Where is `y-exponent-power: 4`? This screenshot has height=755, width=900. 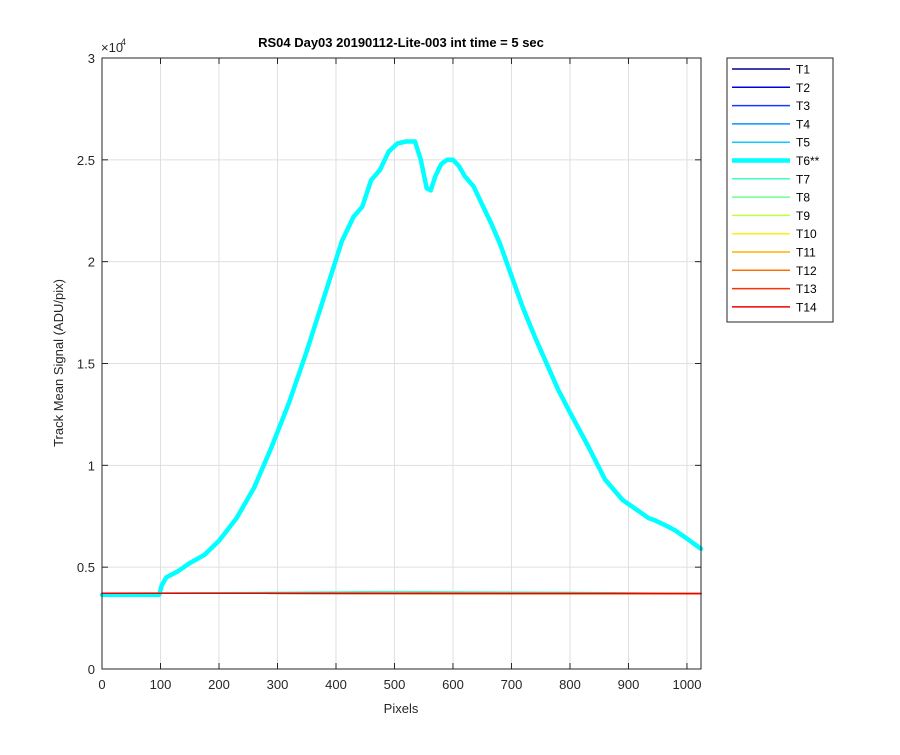 y-exponent-power: 4 is located at coordinates (123, 42).